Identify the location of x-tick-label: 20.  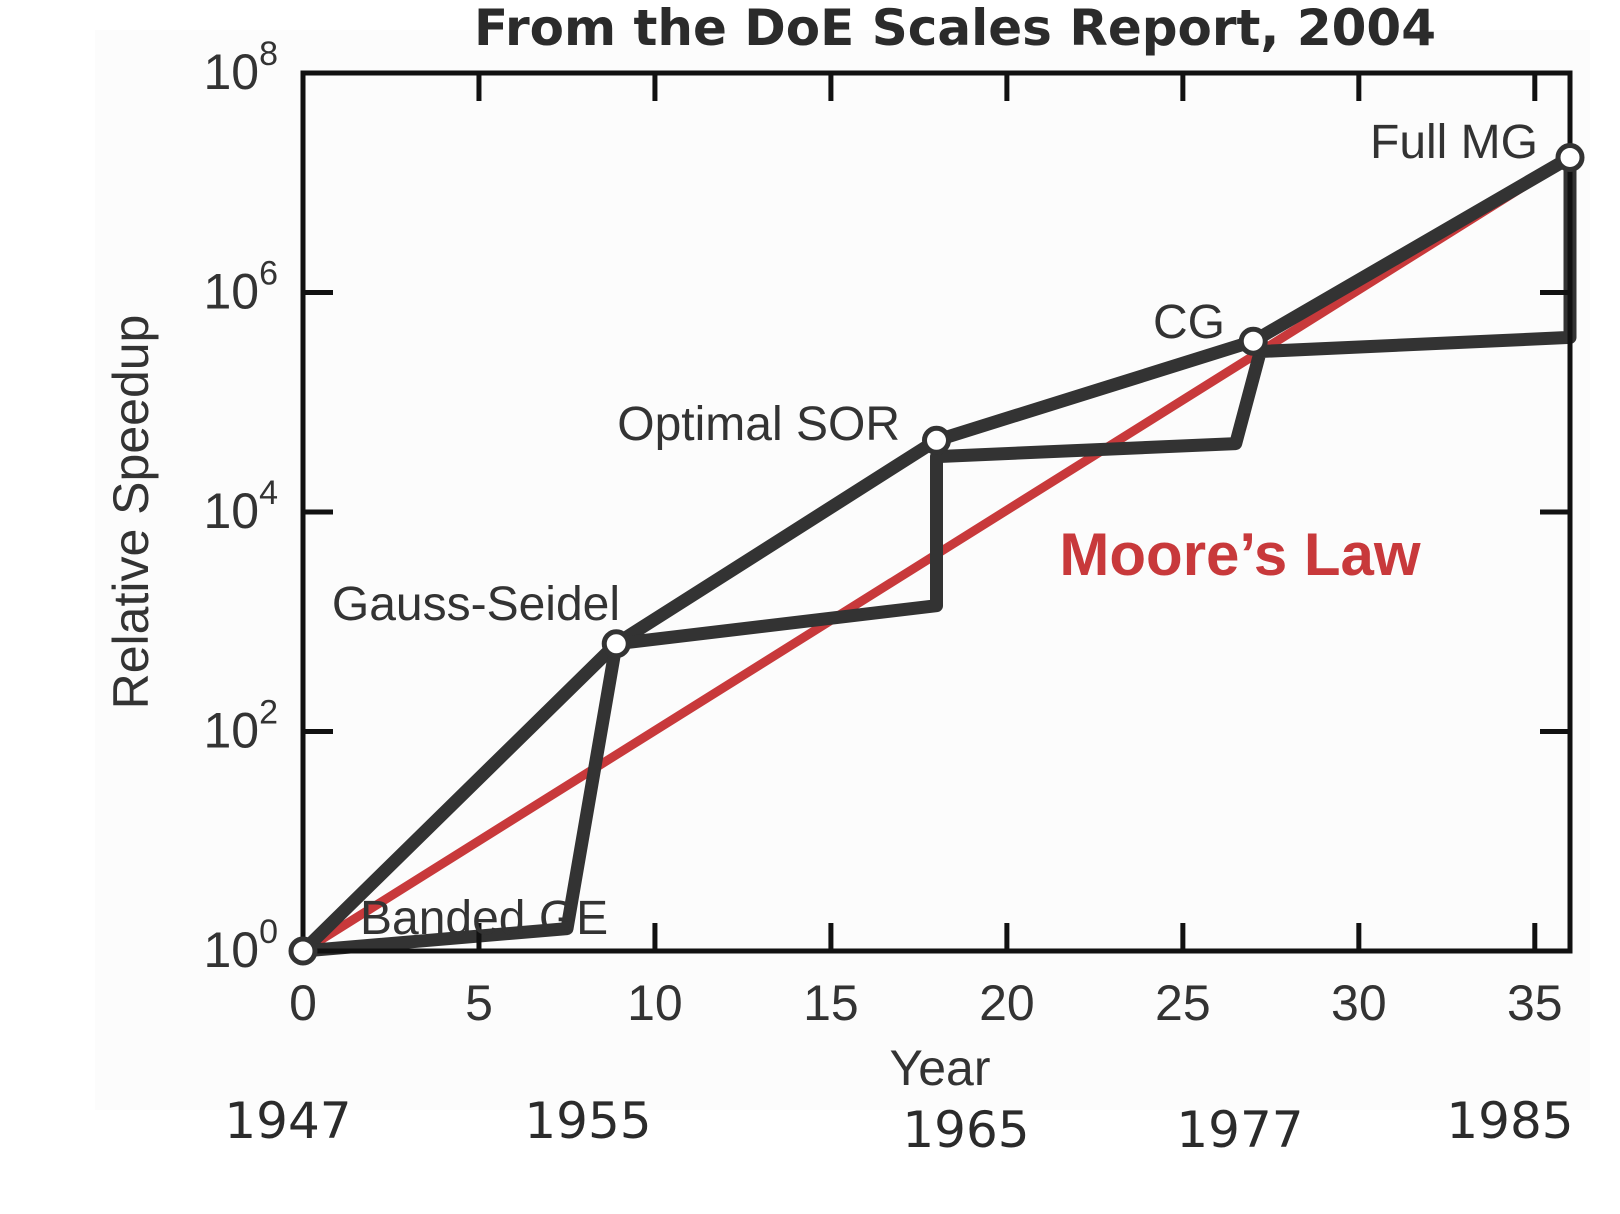
(1007, 1003).